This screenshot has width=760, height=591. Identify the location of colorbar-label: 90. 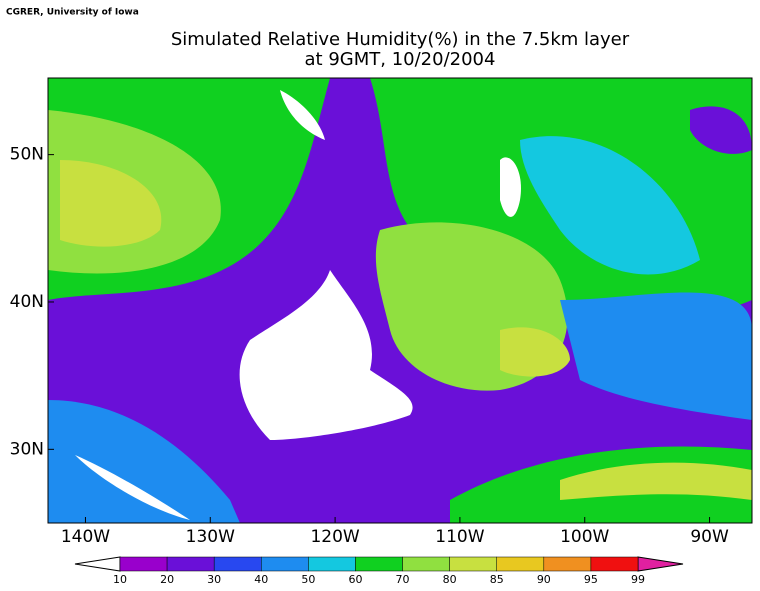
(544, 579).